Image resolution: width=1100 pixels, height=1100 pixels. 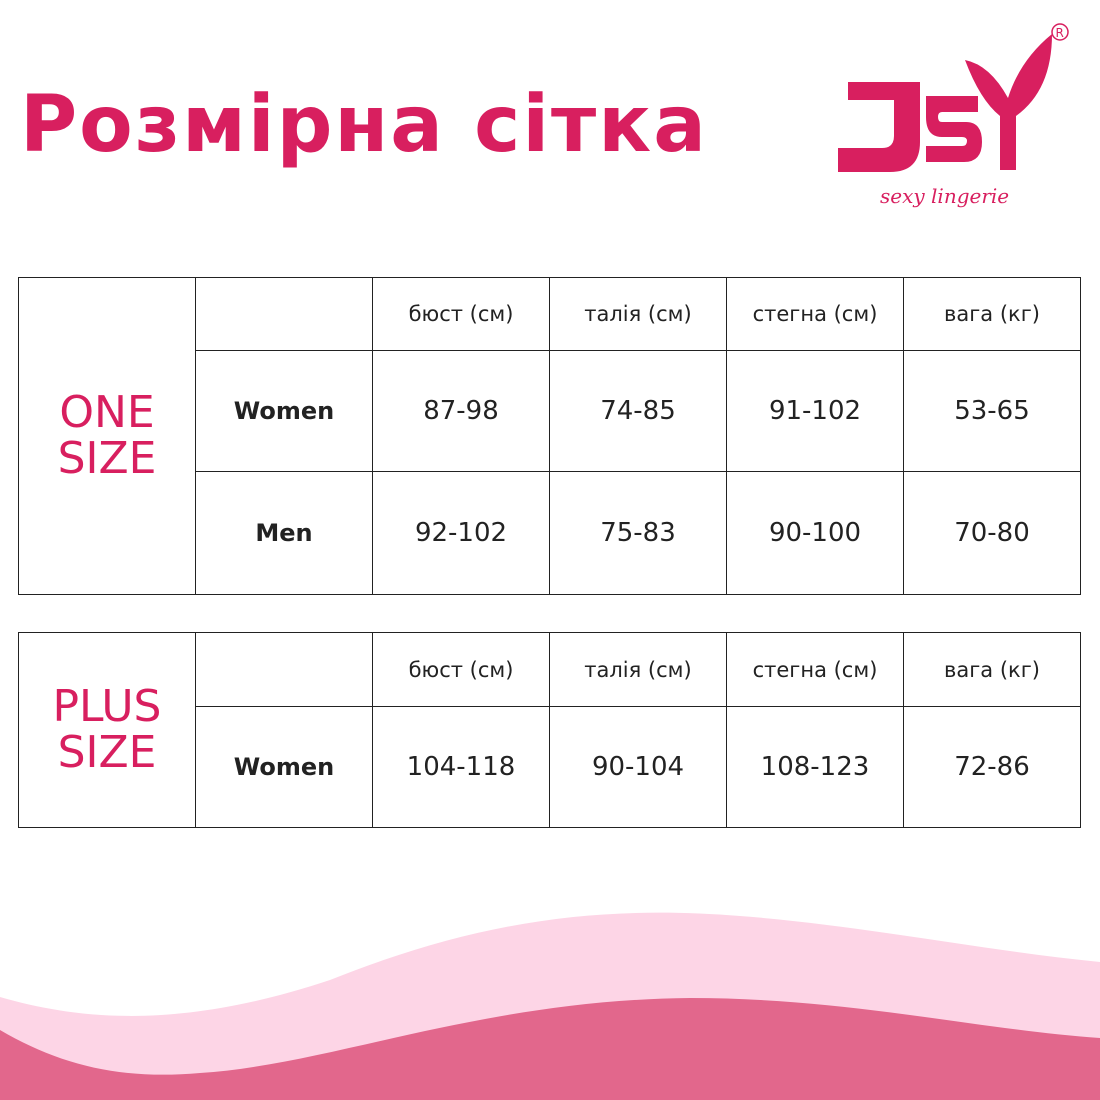 What do you see at coordinates (992, 533) in the screenshot?
I see `cell: 70-80` at bounding box center [992, 533].